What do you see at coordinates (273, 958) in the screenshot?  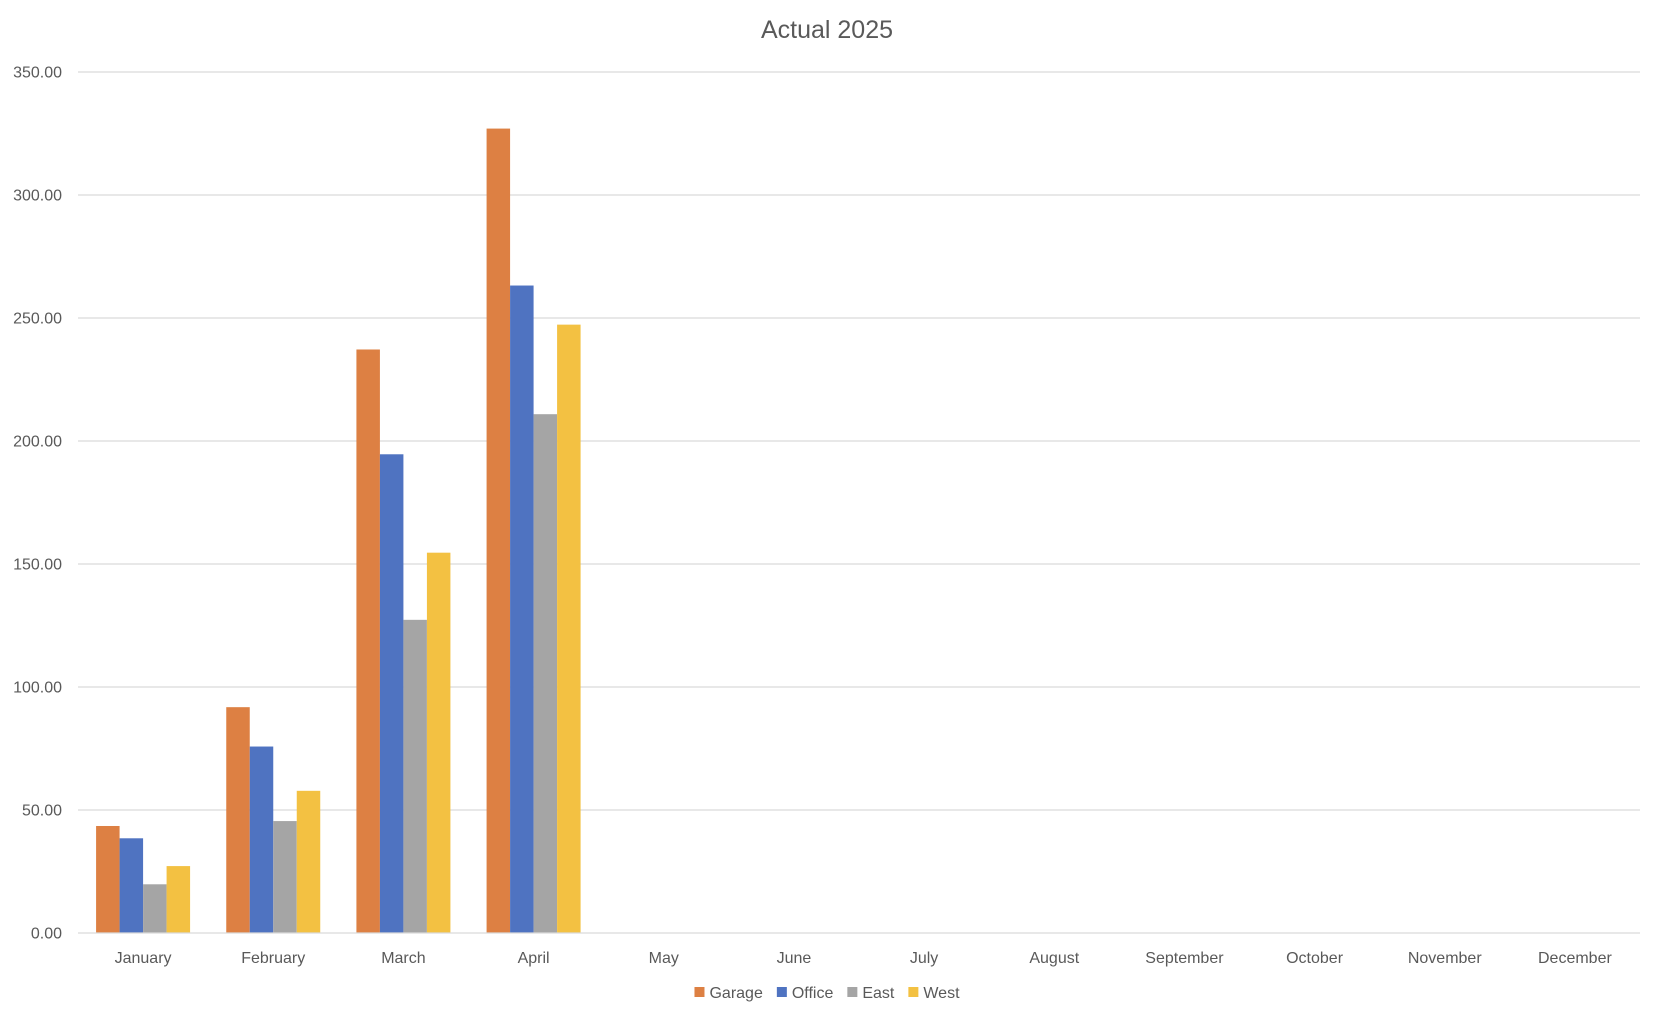 I see `x-tick-label: February` at bounding box center [273, 958].